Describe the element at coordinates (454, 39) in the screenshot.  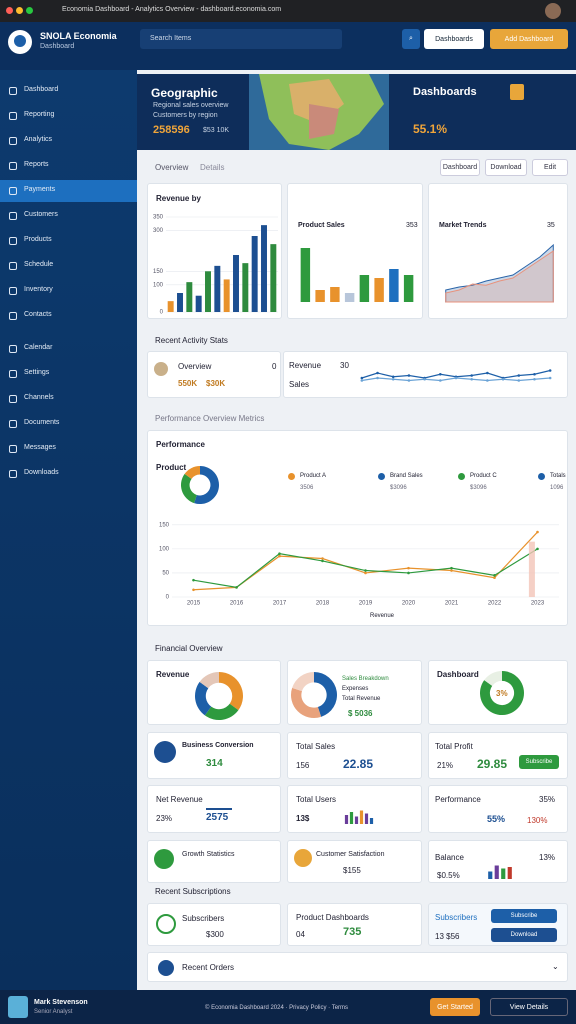
I see `button: Dashboards` at that location.